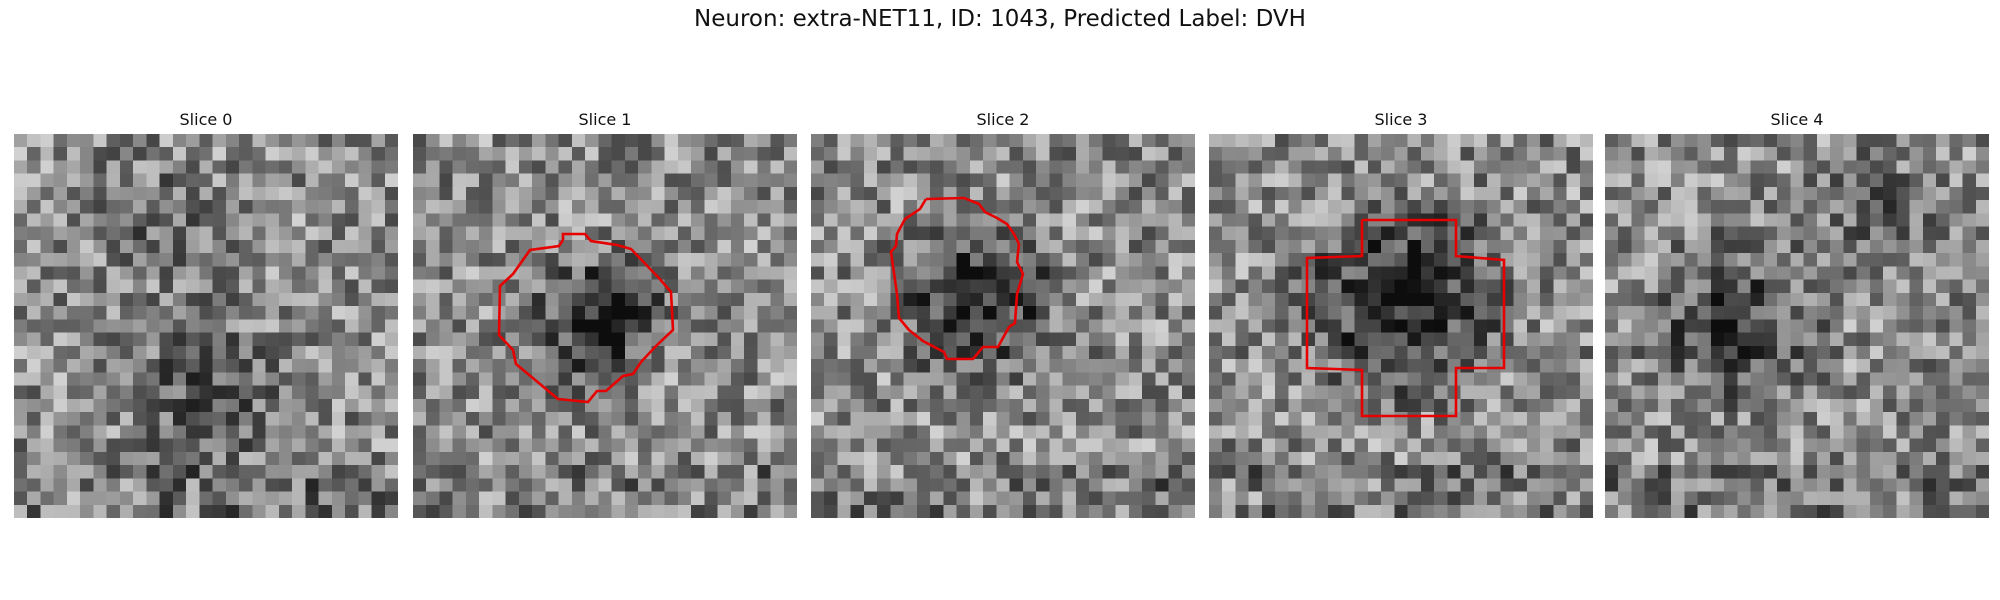 The image size is (2000, 600). I want to click on slice-panel-0: Slice 0, so click(206, 312).